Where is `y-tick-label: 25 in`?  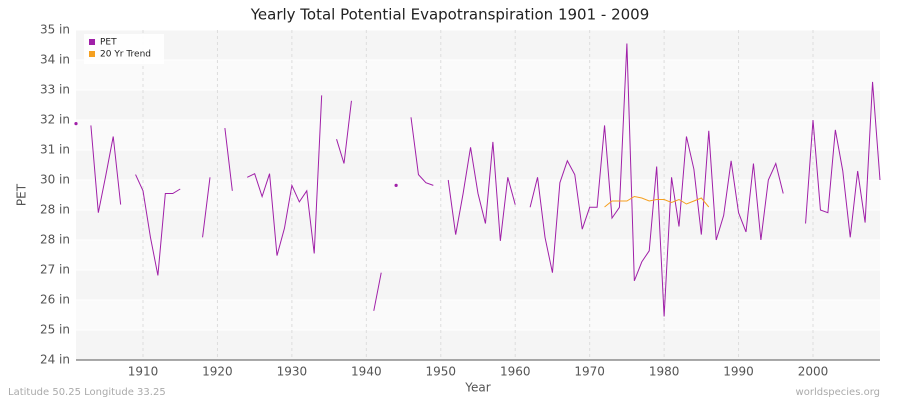 y-tick-label: 25 in is located at coordinates (55, 330).